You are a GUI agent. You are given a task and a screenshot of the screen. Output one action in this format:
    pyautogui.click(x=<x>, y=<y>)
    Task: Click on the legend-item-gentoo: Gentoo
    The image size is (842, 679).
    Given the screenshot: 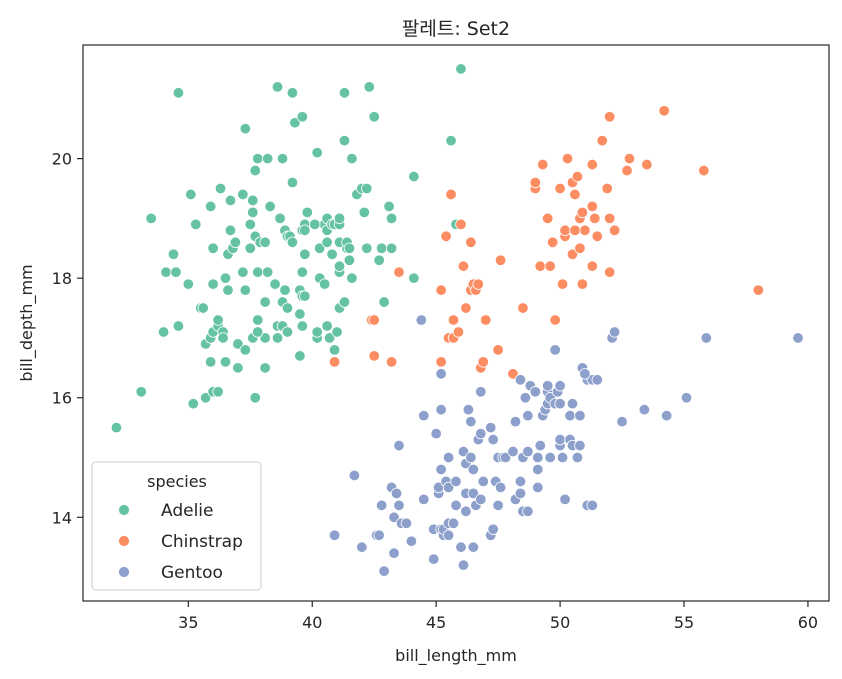 What is the action you would take?
    pyautogui.click(x=170, y=573)
    